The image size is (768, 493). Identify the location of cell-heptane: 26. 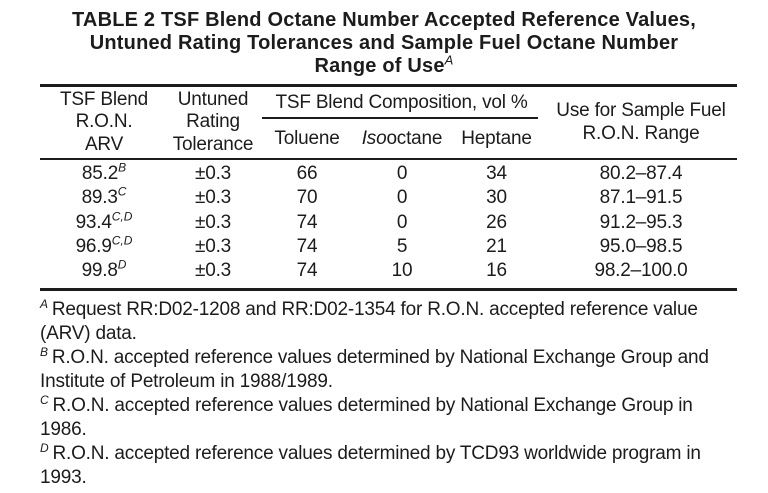
(496, 222).